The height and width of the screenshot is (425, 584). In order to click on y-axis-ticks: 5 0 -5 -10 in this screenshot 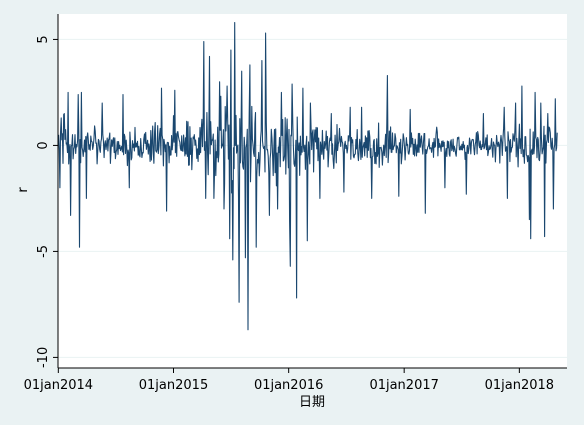, I will do `click(47, 201)`.